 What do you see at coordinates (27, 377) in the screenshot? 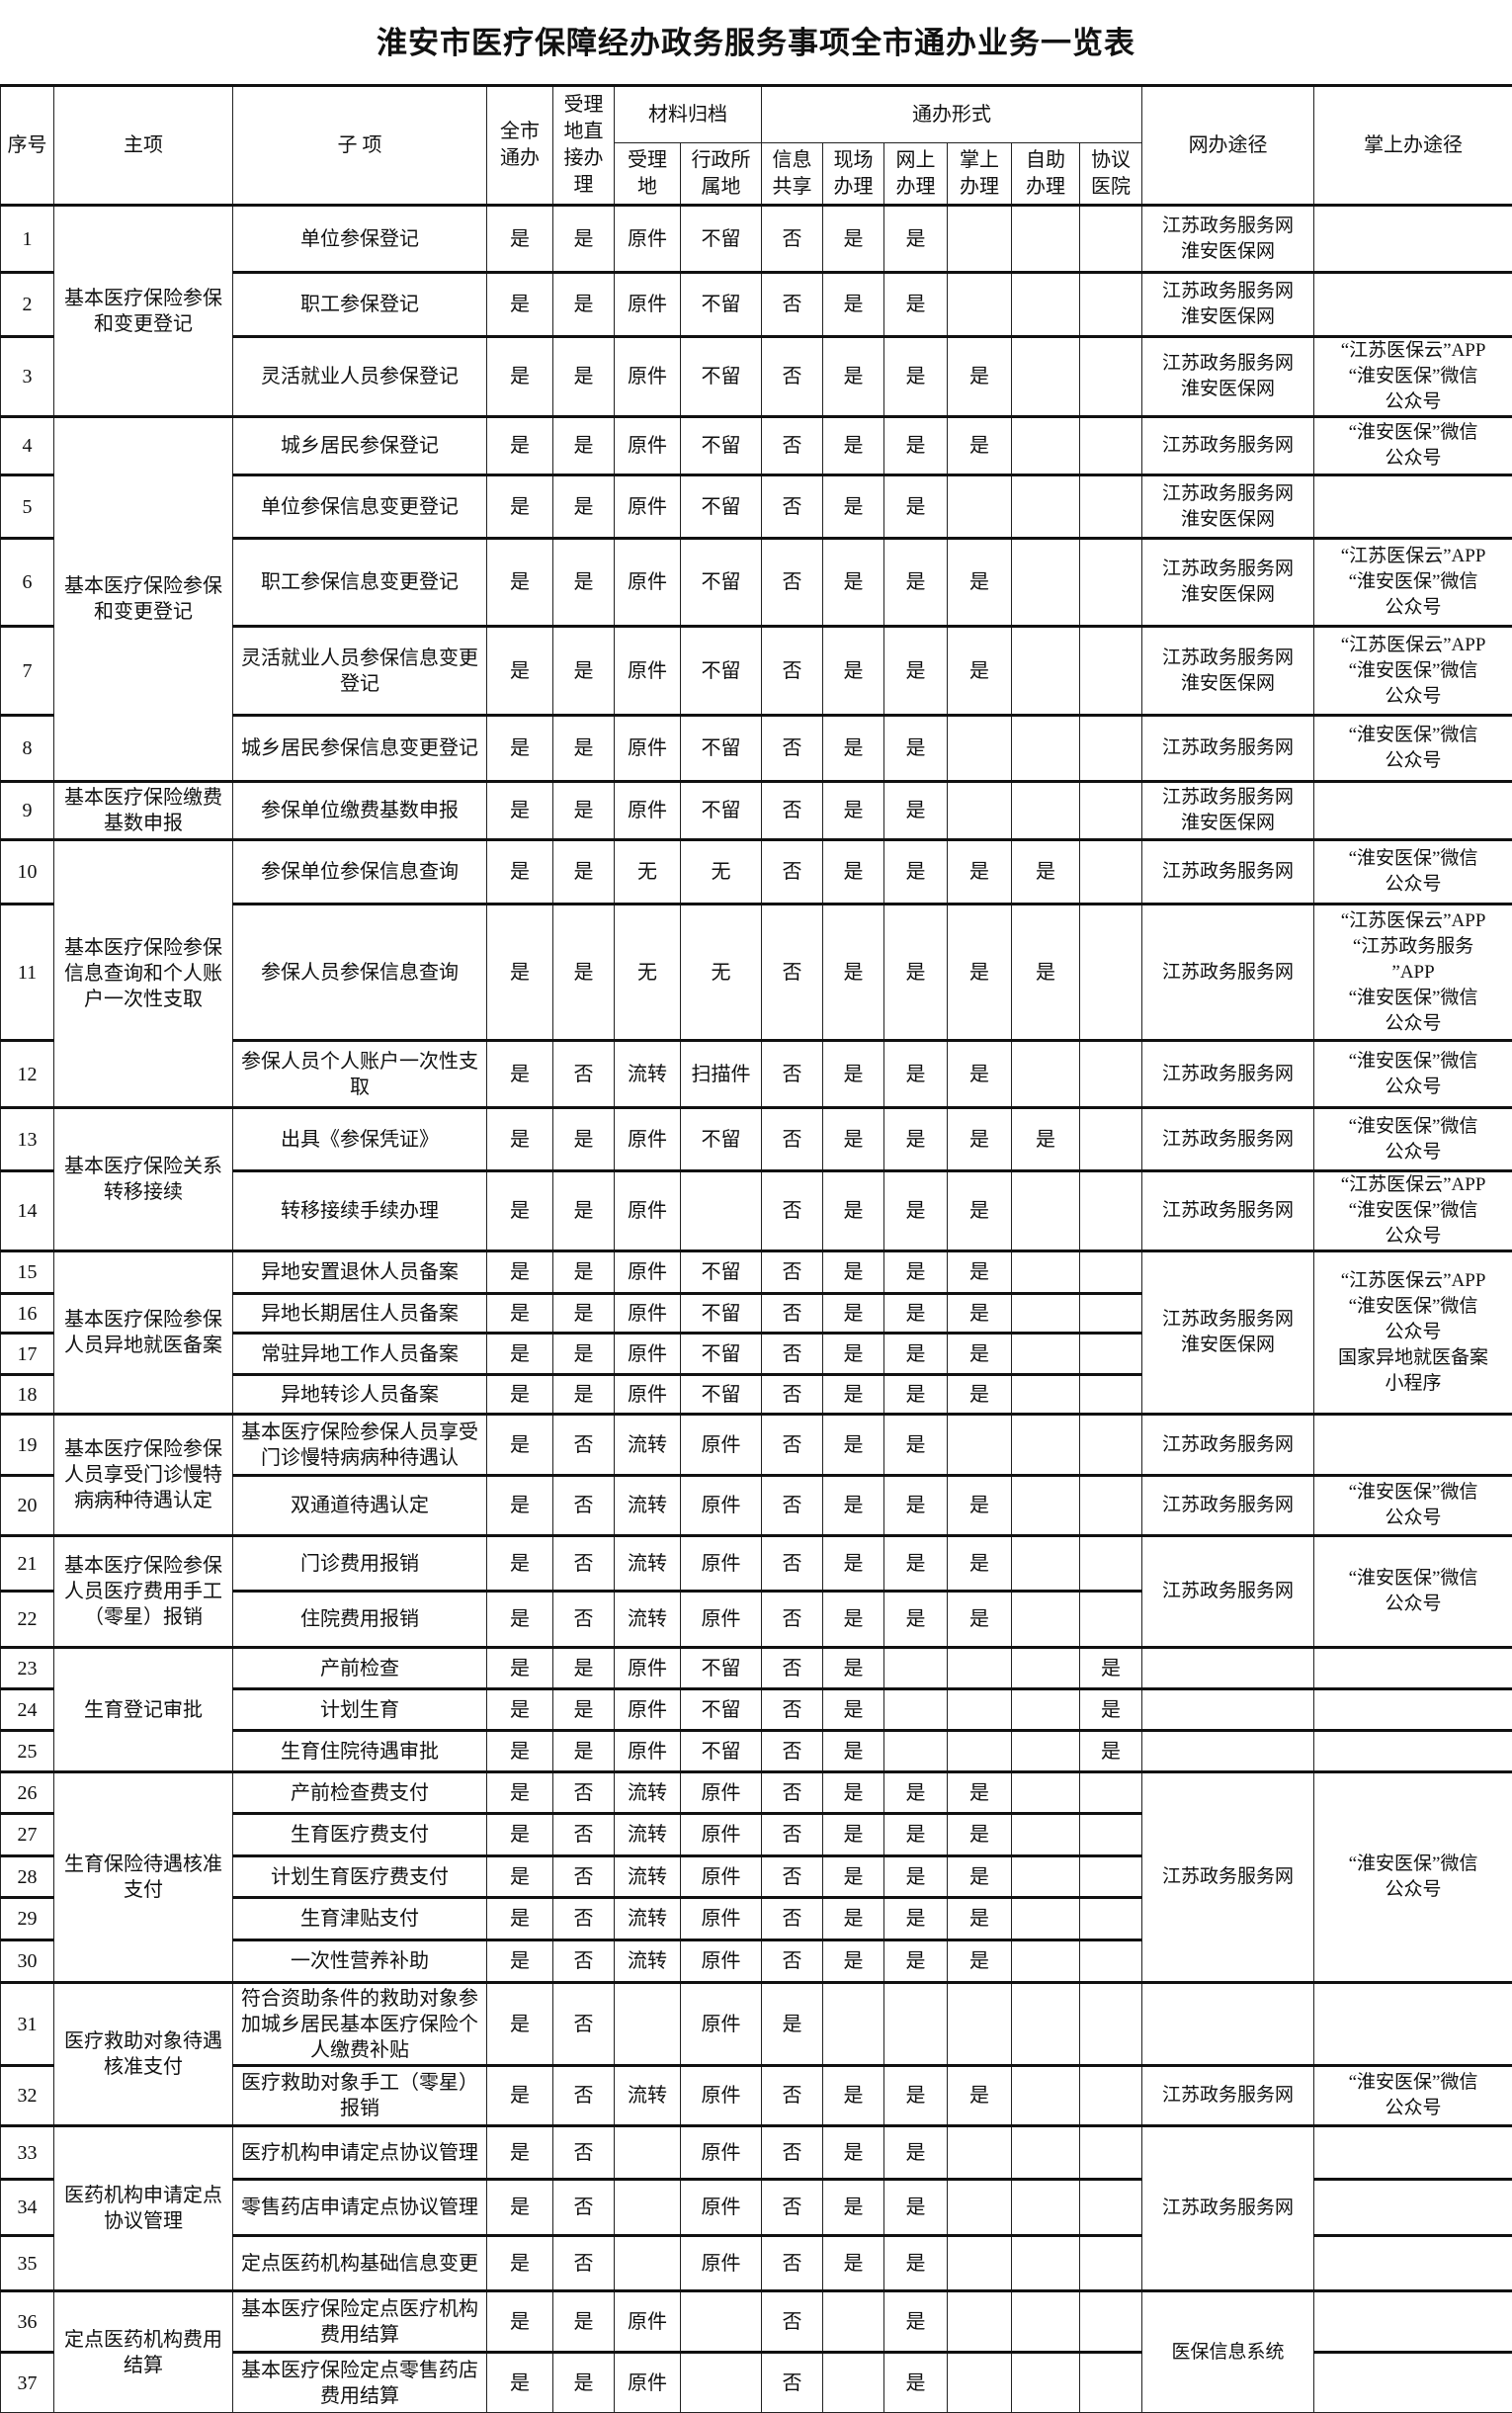
I see `row-number: 3` at bounding box center [27, 377].